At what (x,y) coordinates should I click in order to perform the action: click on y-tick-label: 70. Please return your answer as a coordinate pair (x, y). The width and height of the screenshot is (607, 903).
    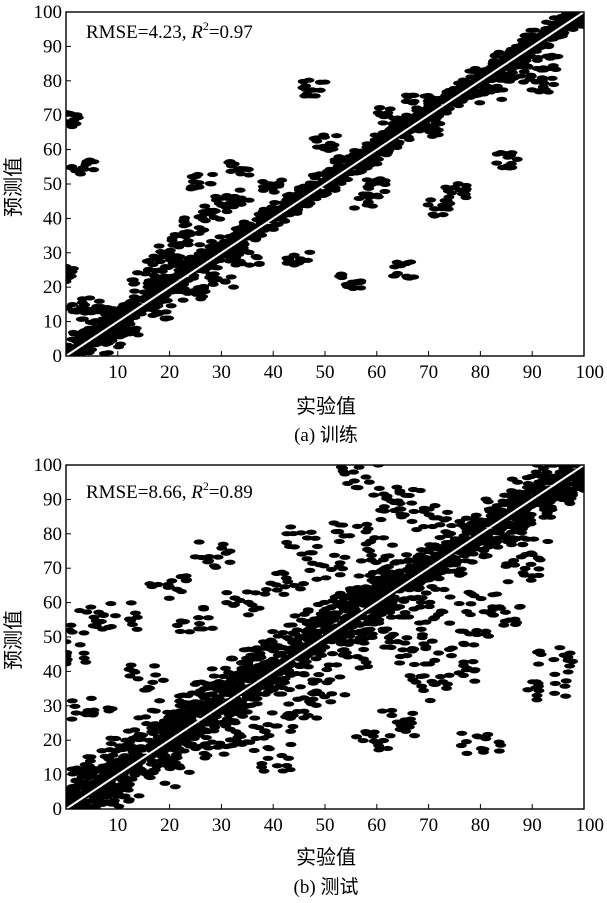
    Looking at the image, I should click on (52, 568).